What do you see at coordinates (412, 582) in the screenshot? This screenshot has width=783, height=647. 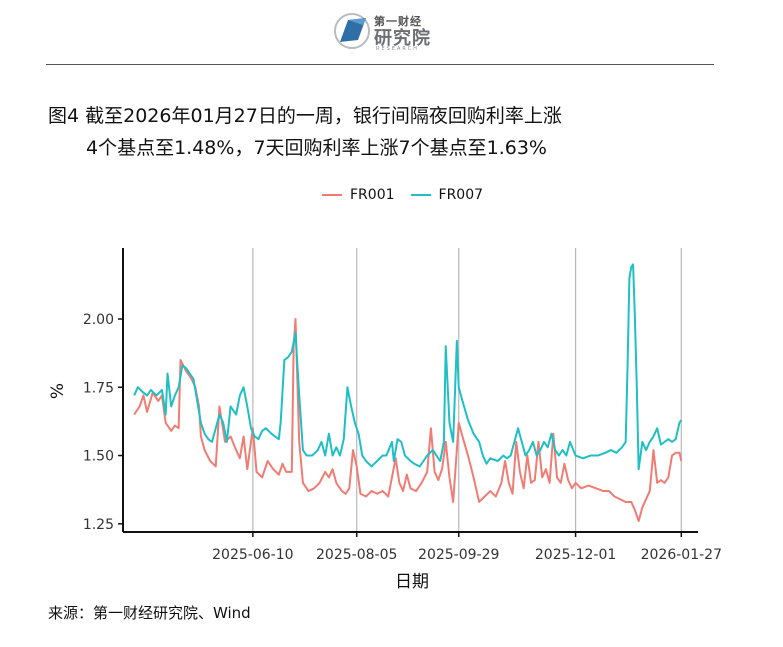 I see `x-axis-title: 日期` at bounding box center [412, 582].